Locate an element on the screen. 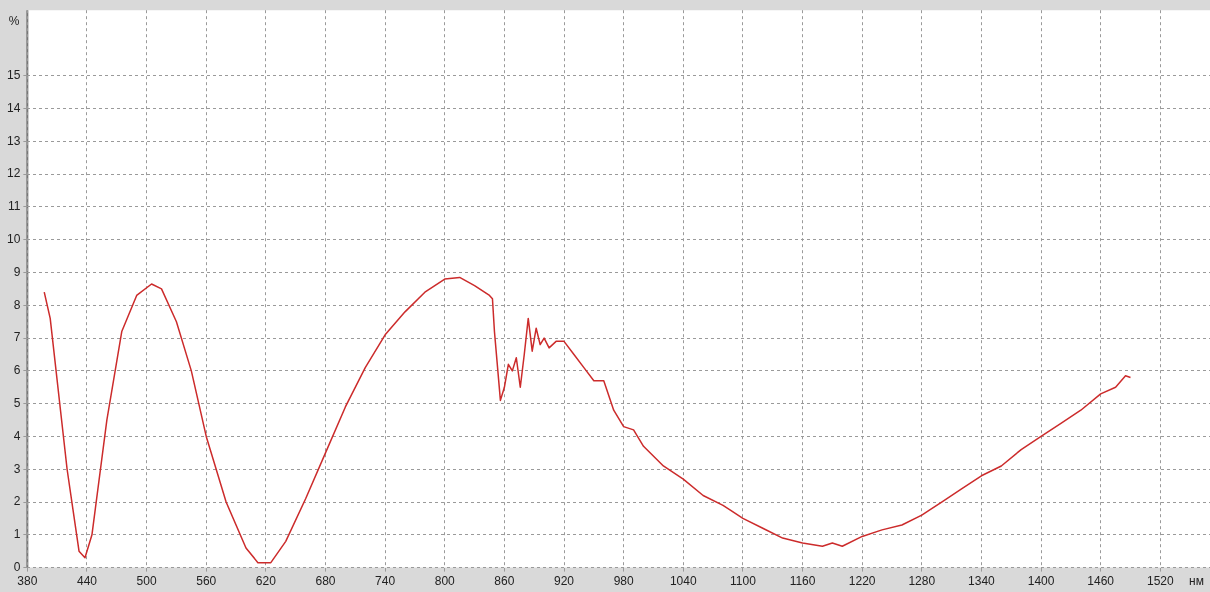 The image size is (1210, 592). y-tick-label: 3 is located at coordinates (17, 468).